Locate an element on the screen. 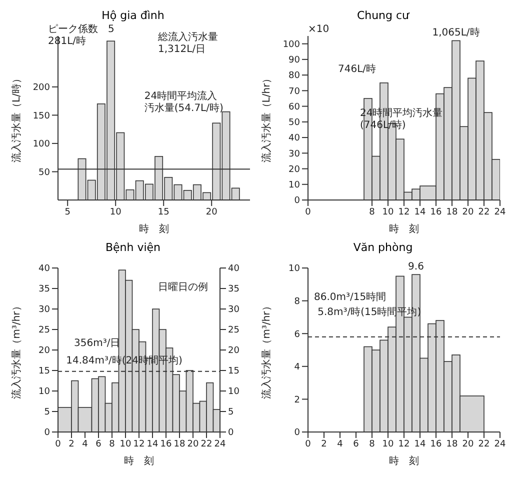  y2-tick-label: 5 is located at coordinates (231, 413).